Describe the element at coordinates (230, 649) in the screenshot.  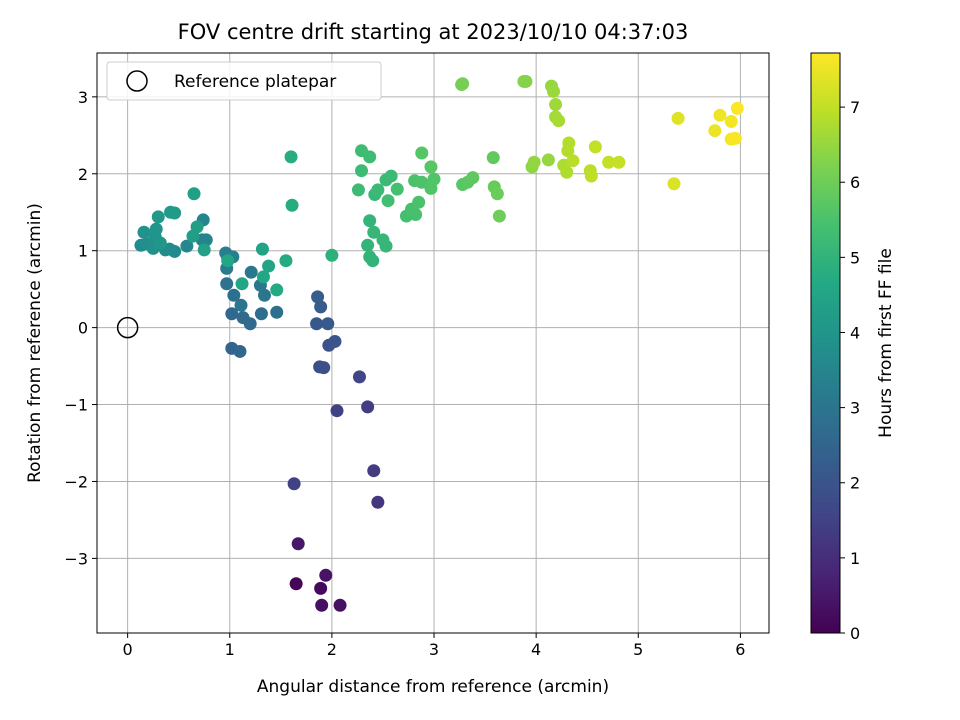
I see `x-tick-label: 1` at that location.